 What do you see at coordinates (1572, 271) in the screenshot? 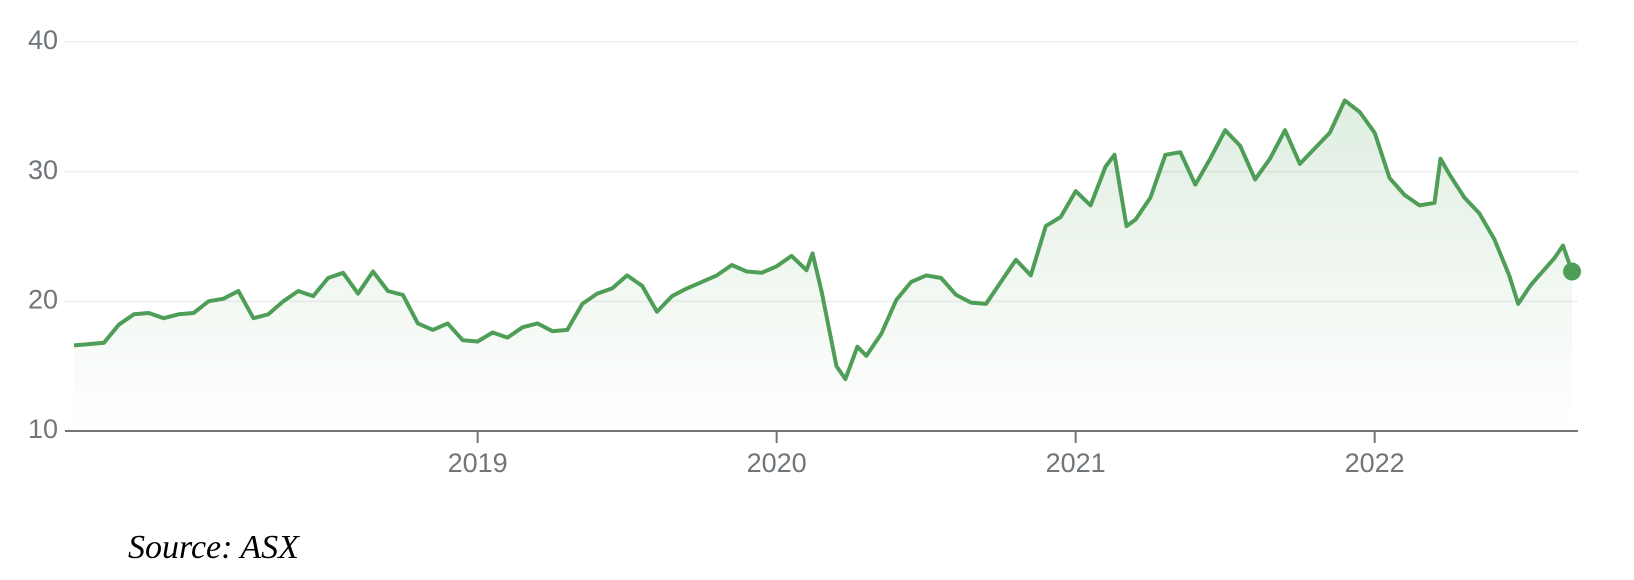
I see `last-point` at bounding box center [1572, 271].